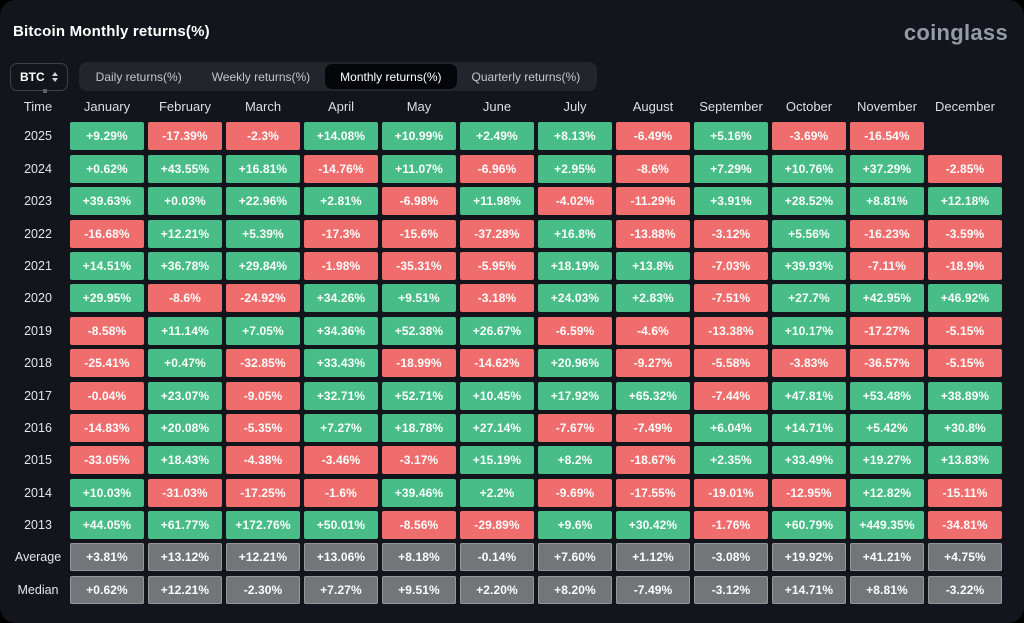 This screenshot has height=623, width=1024. Describe the element at coordinates (887, 330) in the screenshot. I see `cell-2019-november: -17.27%` at that location.